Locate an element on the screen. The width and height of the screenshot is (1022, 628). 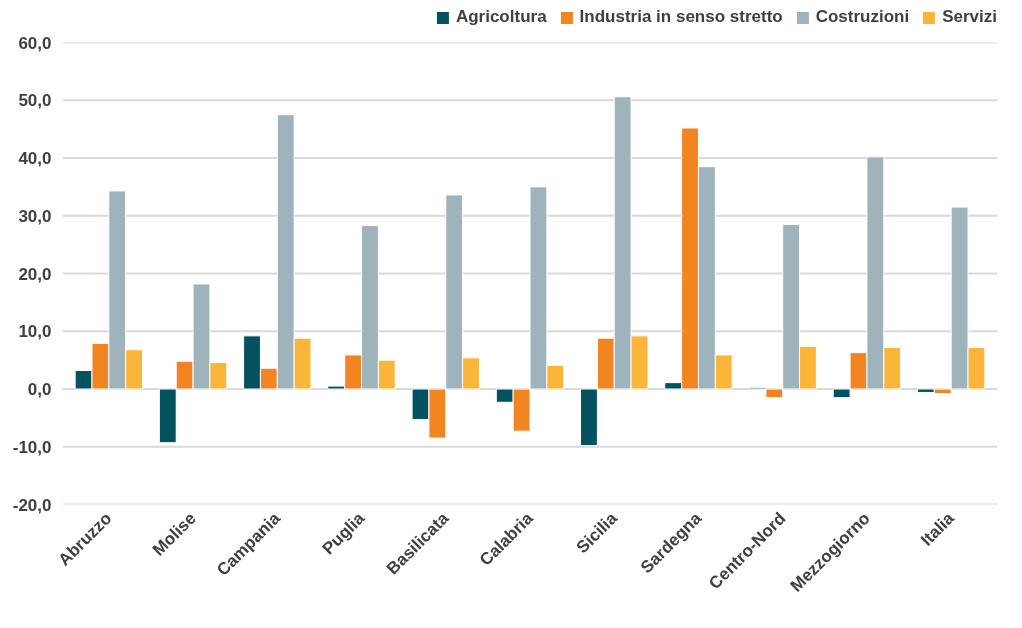
y-tick-label: 0,0 is located at coordinates (39, 389).